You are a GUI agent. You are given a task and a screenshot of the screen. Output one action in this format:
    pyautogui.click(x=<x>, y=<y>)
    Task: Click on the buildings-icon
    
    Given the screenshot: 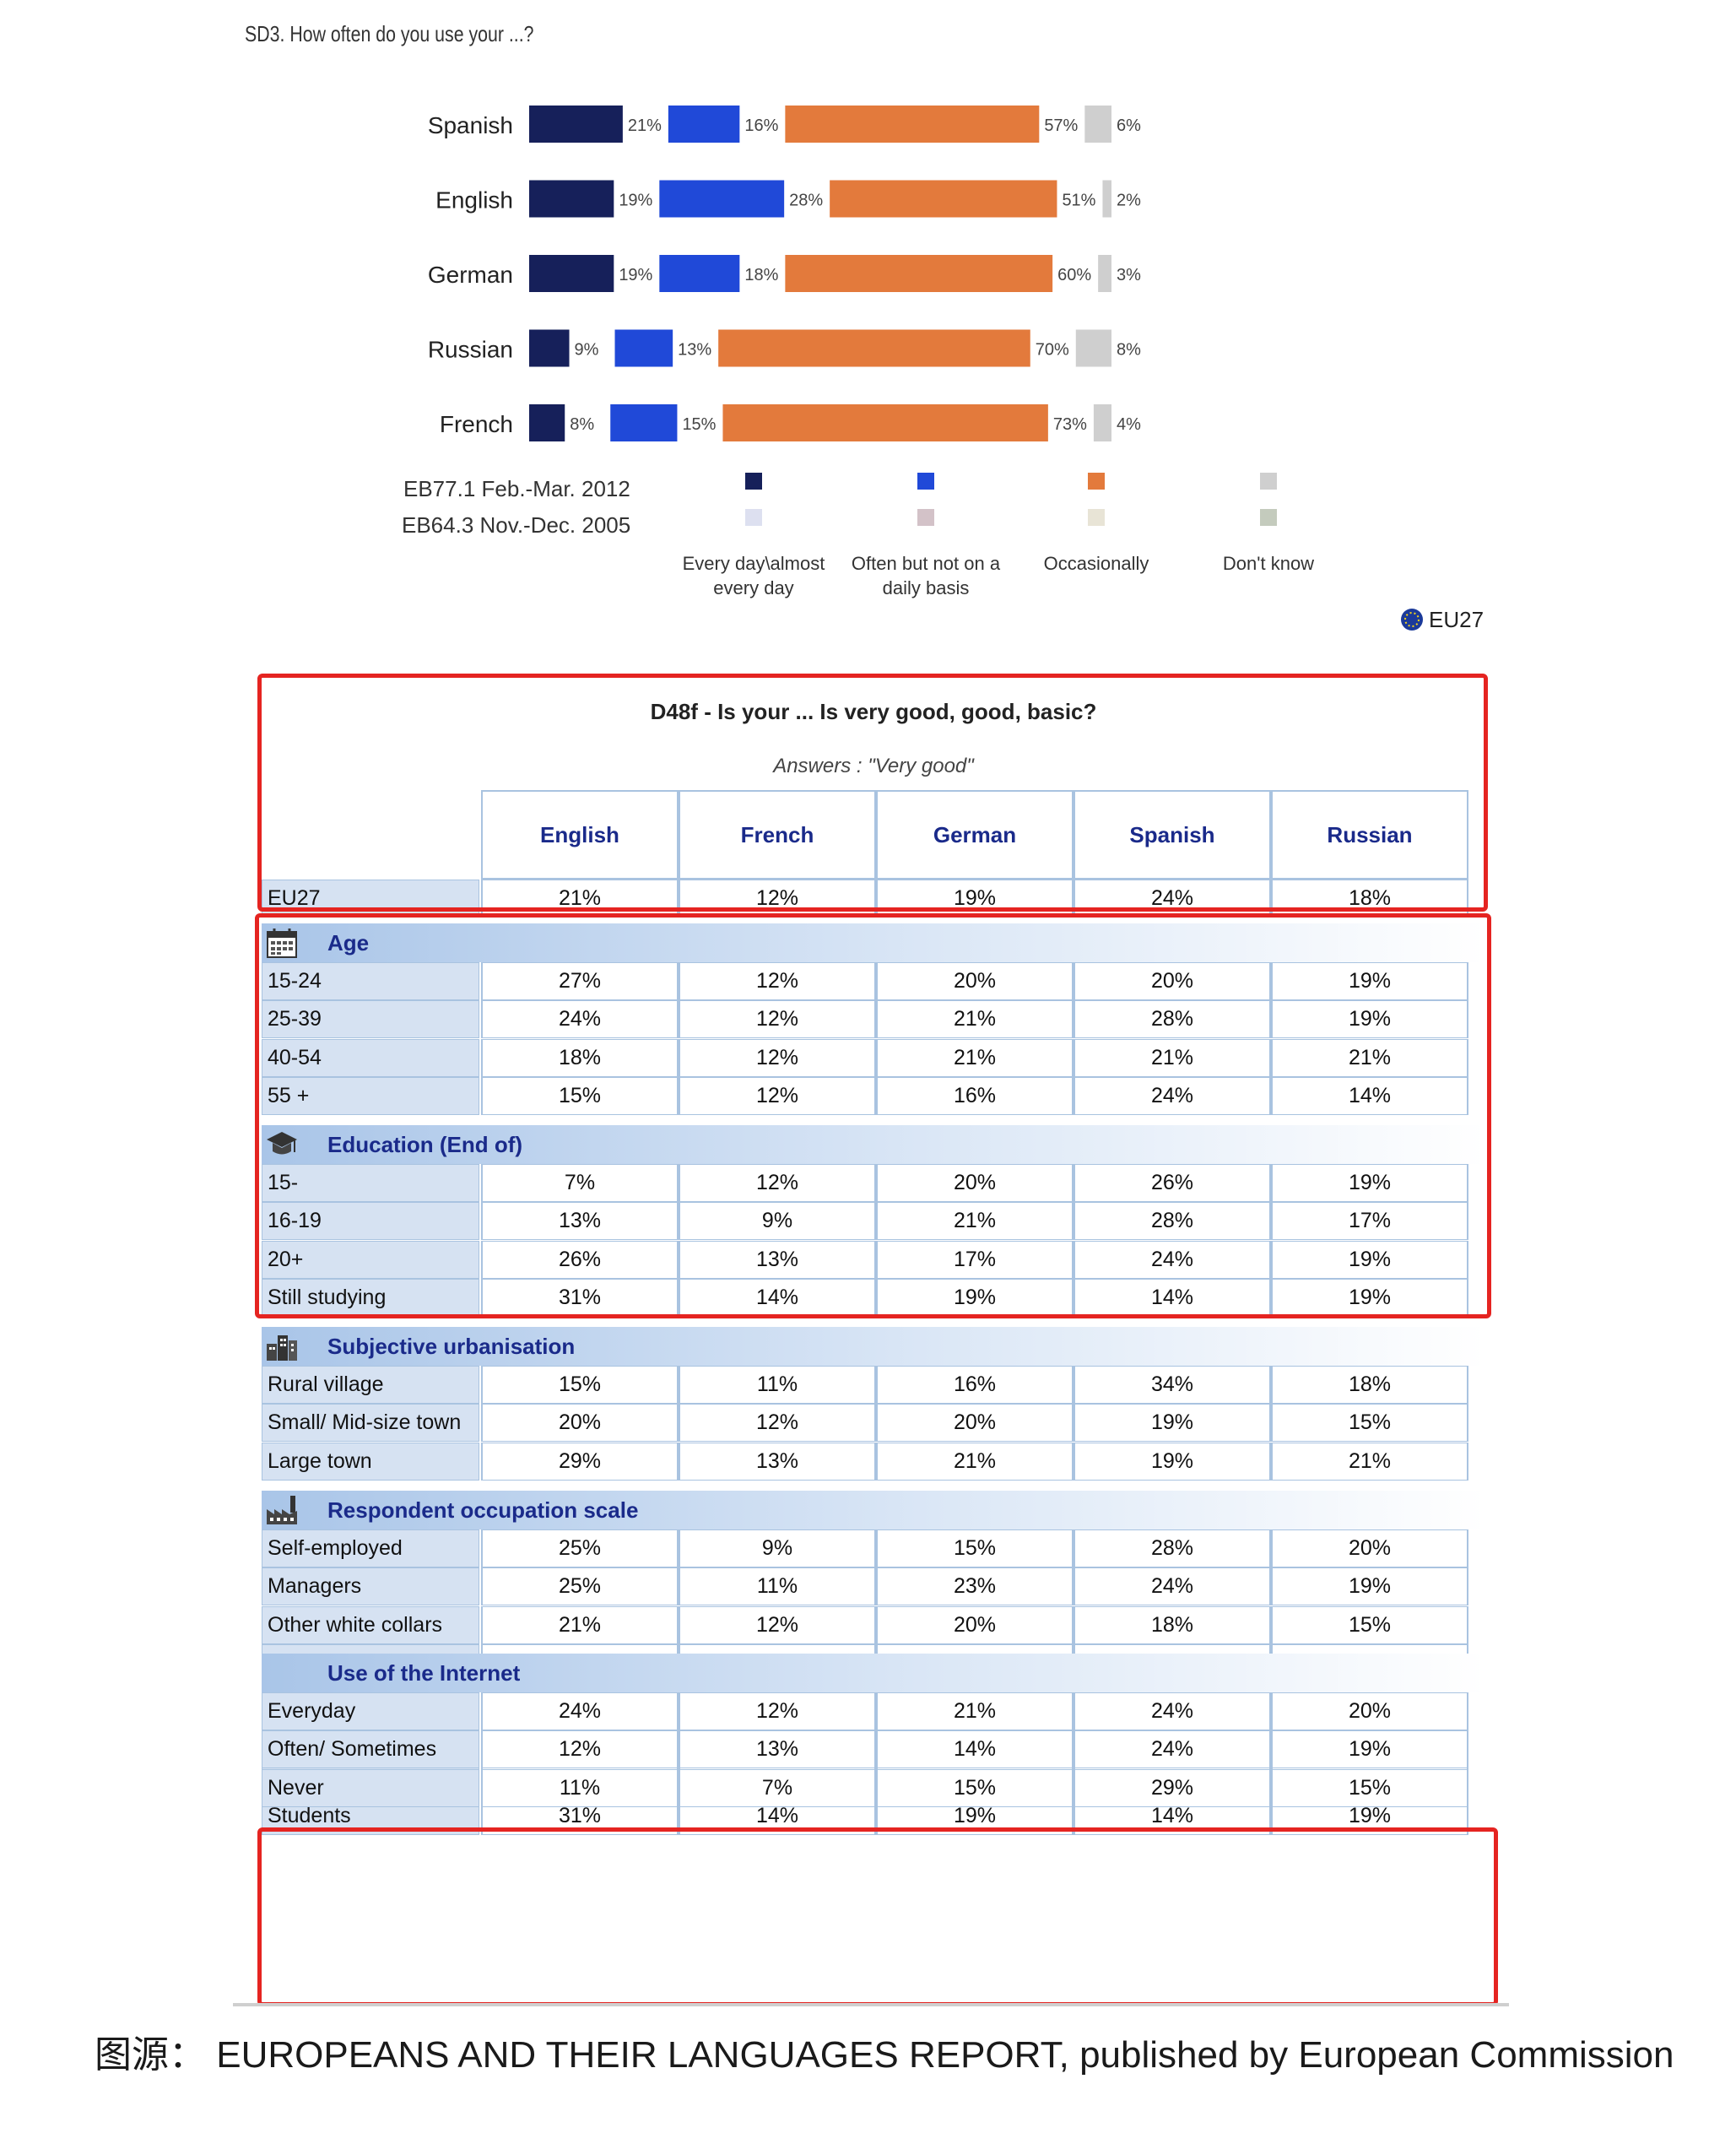 What is the action you would take?
    pyautogui.click(x=282, y=1348)
    